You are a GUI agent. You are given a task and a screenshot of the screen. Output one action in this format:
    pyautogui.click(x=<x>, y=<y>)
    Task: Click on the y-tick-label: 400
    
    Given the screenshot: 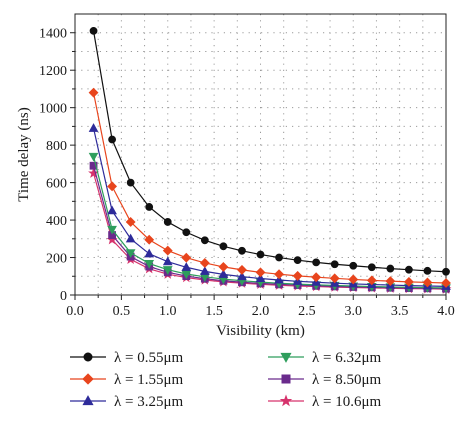 What is the action you would take?
    pyautogui.click(x=56, y=221)
    